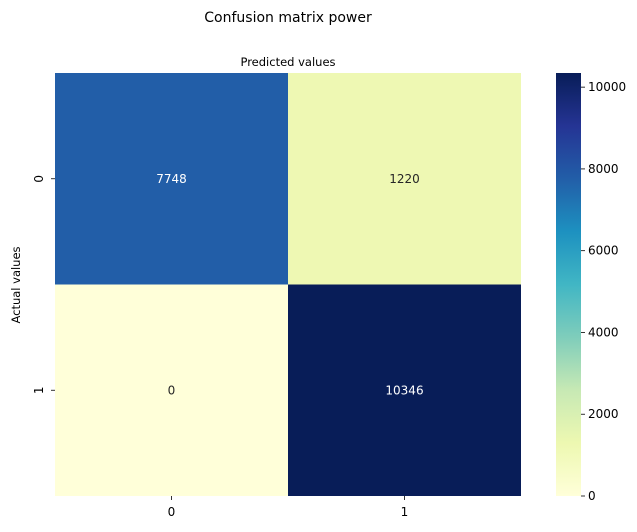 Image resolution: width=637 pixels, height=532 pixels. I want to click on cell-value-label: 10346, so click(404, 390).